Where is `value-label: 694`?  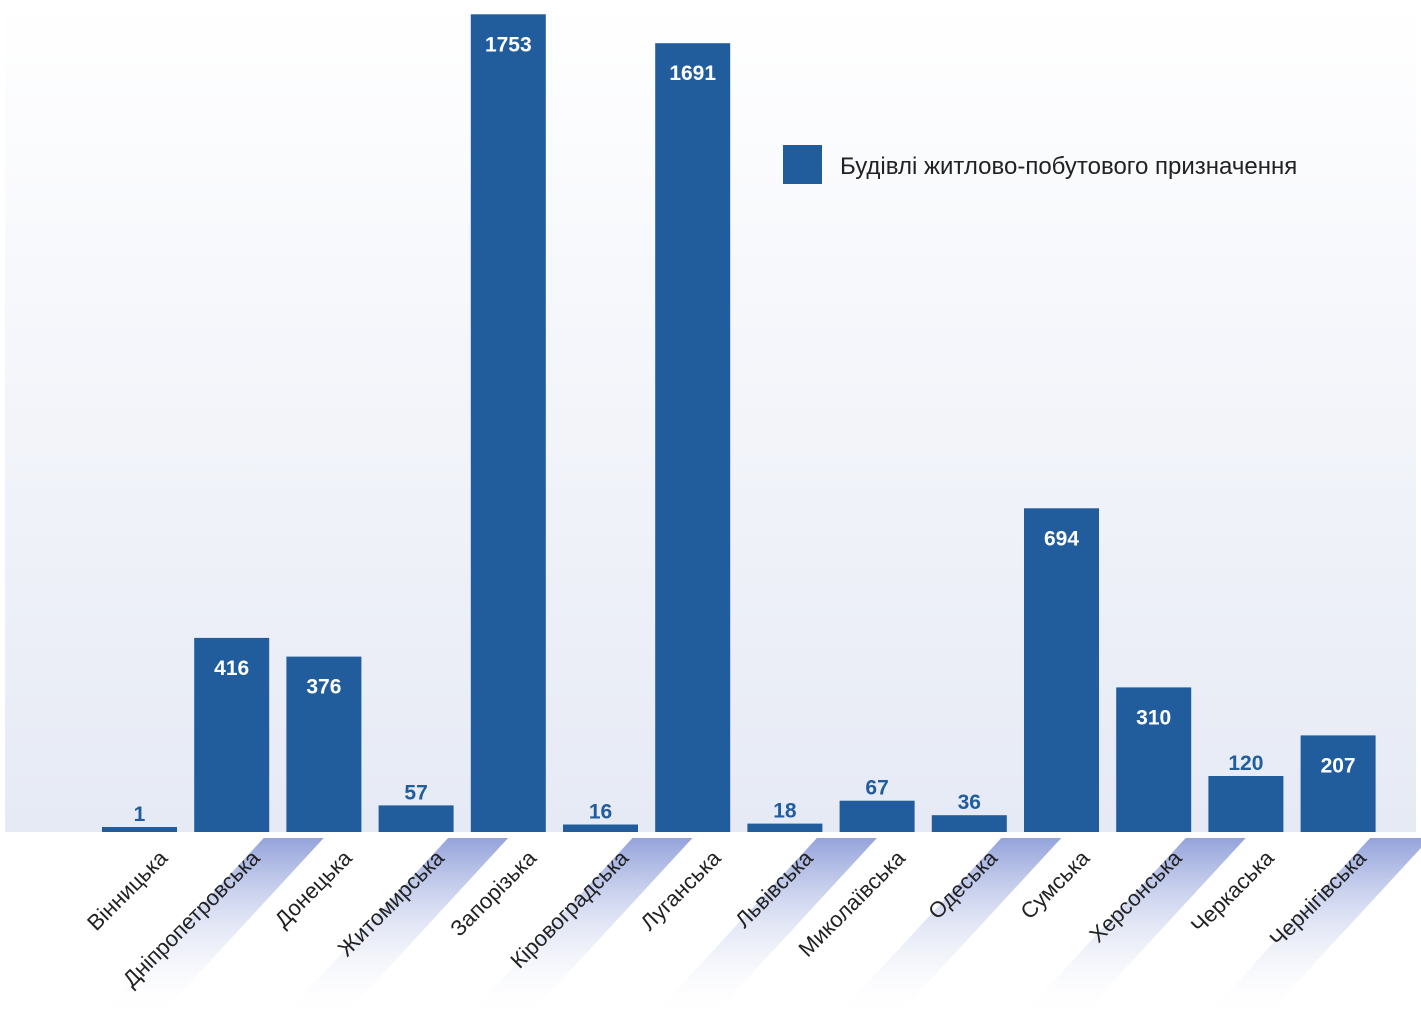
value-label: 694 is located at coordinates (1061, 538).